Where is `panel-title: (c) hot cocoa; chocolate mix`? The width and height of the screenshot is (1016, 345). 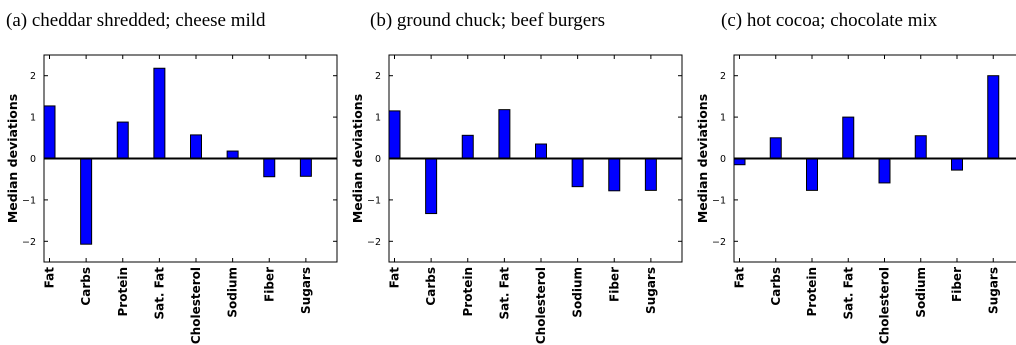 panel-title: (c) hot cocoa; chocolate mix is located at coordinates (829, 20).